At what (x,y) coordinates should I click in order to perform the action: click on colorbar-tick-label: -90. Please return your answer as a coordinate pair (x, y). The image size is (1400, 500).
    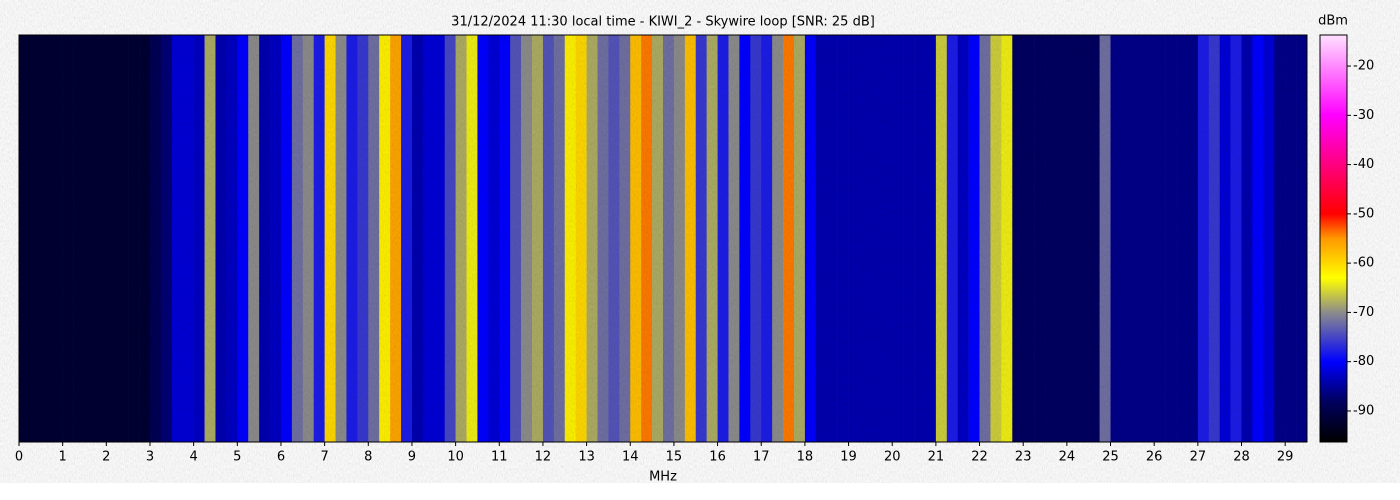
    Looking at the image, I should click on (1363, 410).